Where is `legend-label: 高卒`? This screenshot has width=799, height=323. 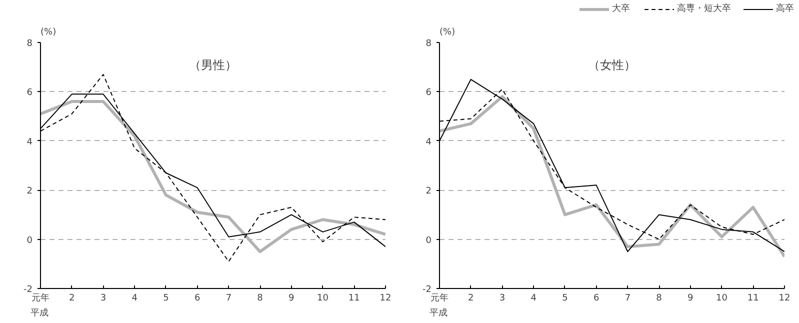 legend-label: 高卒 is located at coordinates (785, 8).